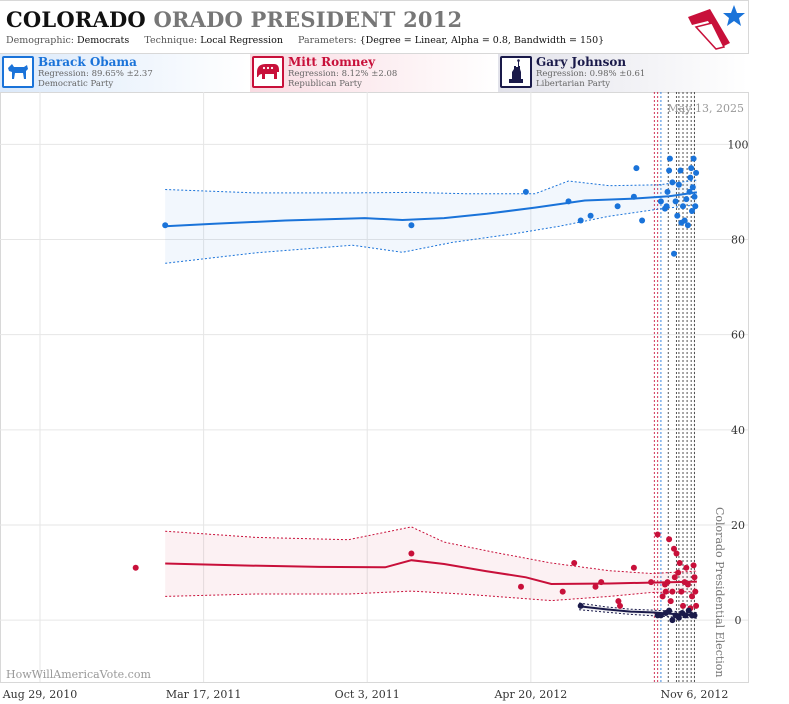  I want to click on election-label: Colorado Presidential Election, so click(719, 592).